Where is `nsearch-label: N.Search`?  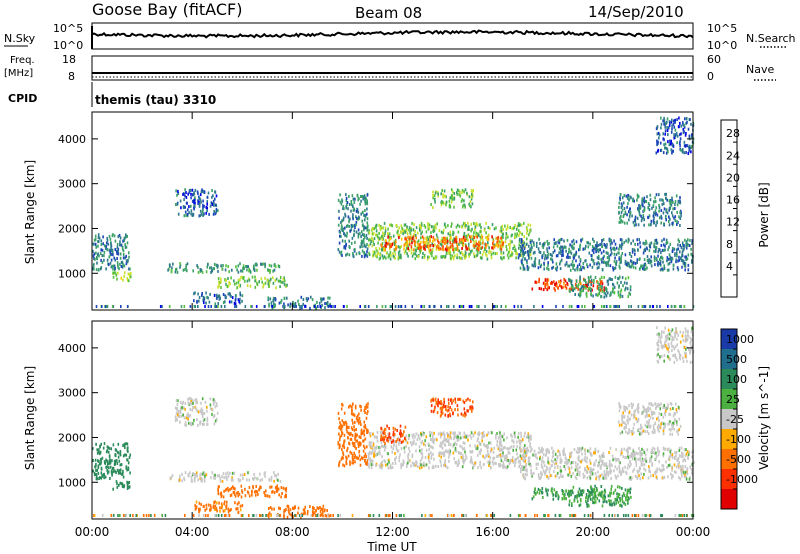 nsearch-label: N.Search is located at coordinates (771, 38).